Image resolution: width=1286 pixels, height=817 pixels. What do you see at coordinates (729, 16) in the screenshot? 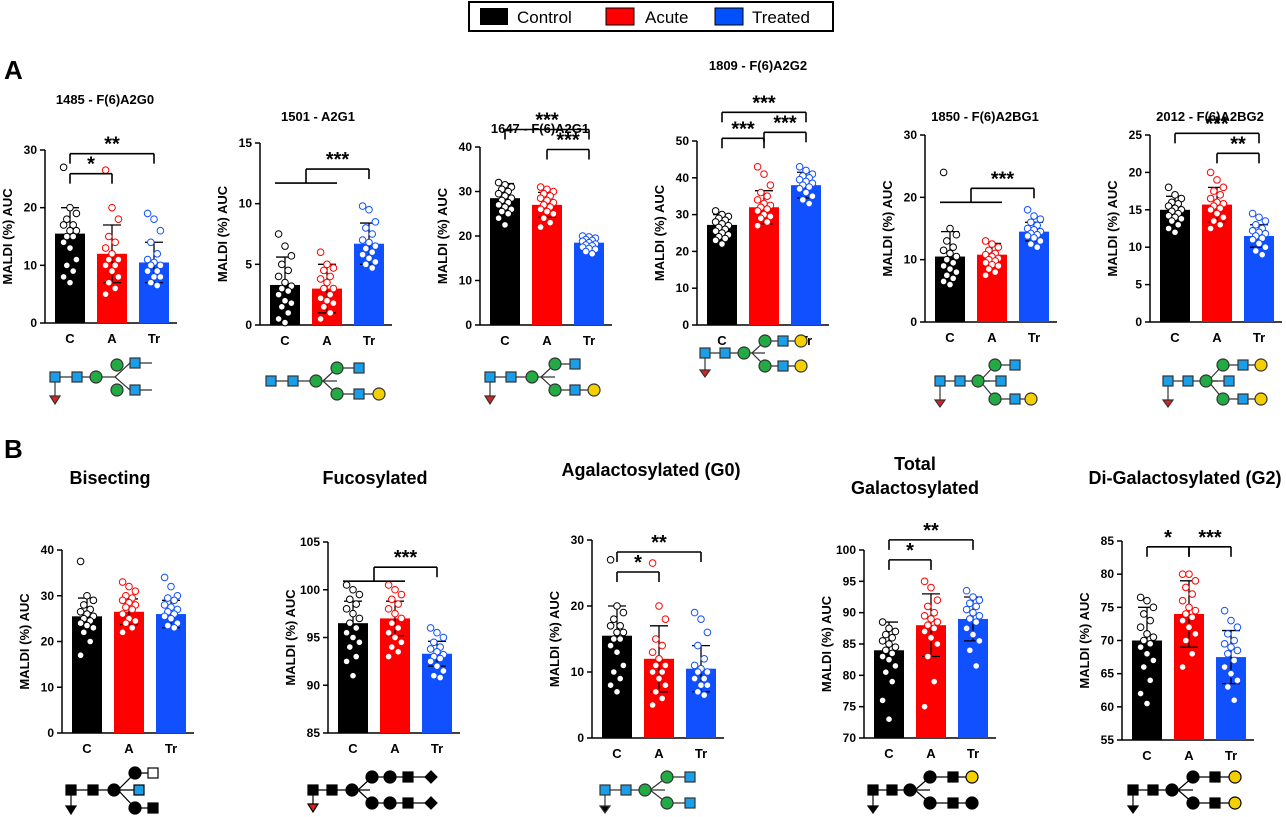
I see `legend-swatch-treated` at bounding box center [729, 16].